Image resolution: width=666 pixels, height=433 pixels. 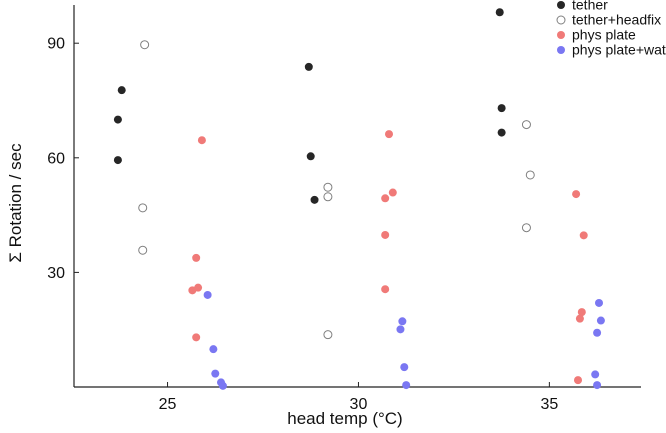 I want to click on series-phys-plate-water, so click(x=404, y=340).